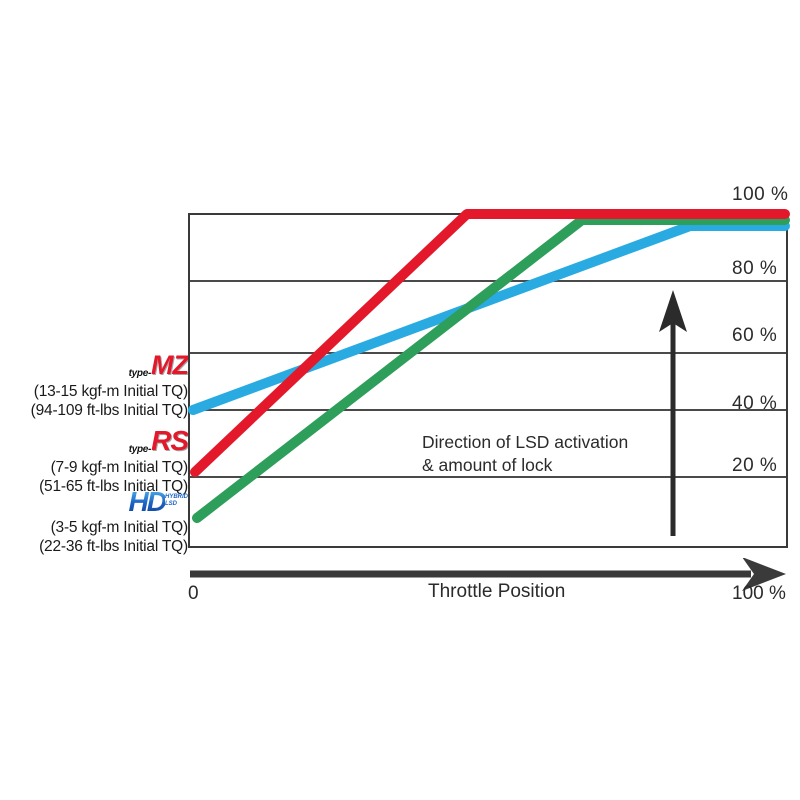 The height and width of the screenshot is (800, 800). I want to click on annotation-line1: Direction of LSD activation, so click(525, 442).